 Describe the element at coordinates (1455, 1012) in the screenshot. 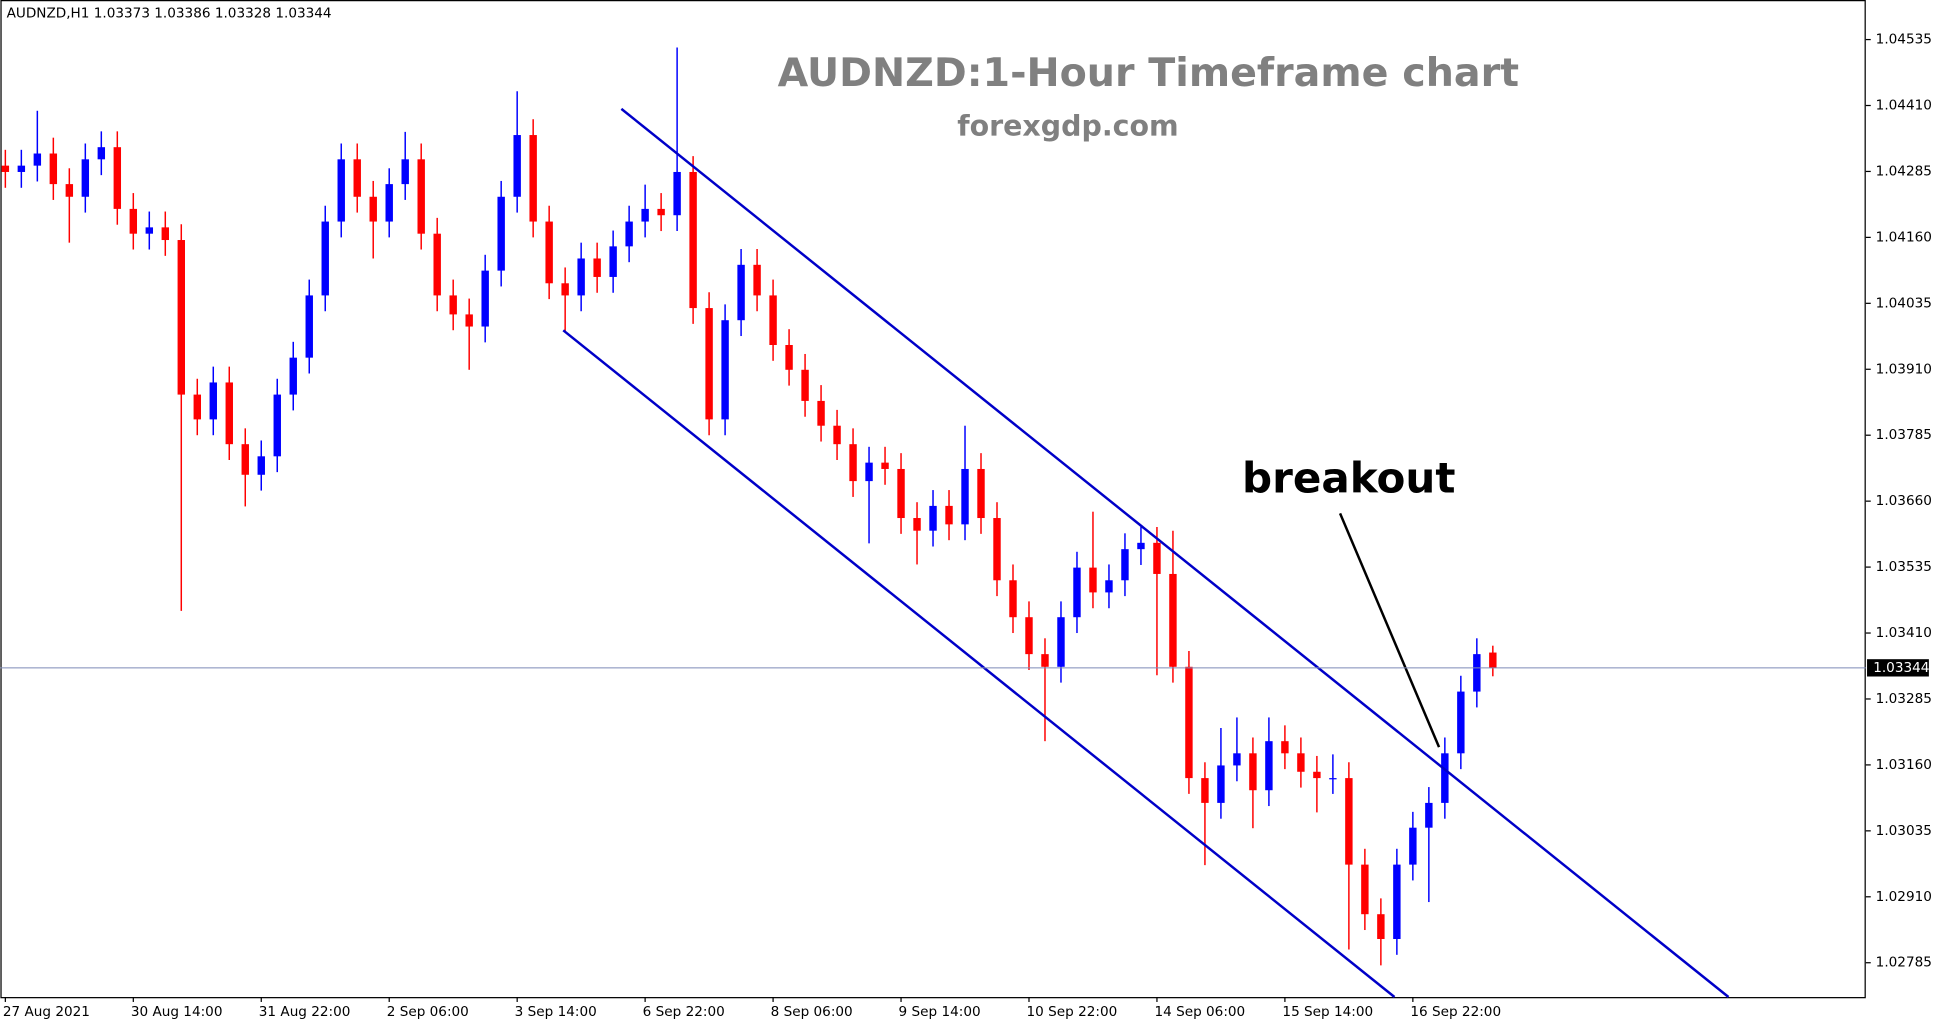

I see `x-tick-label: 16 Sep 22:00` at that location.